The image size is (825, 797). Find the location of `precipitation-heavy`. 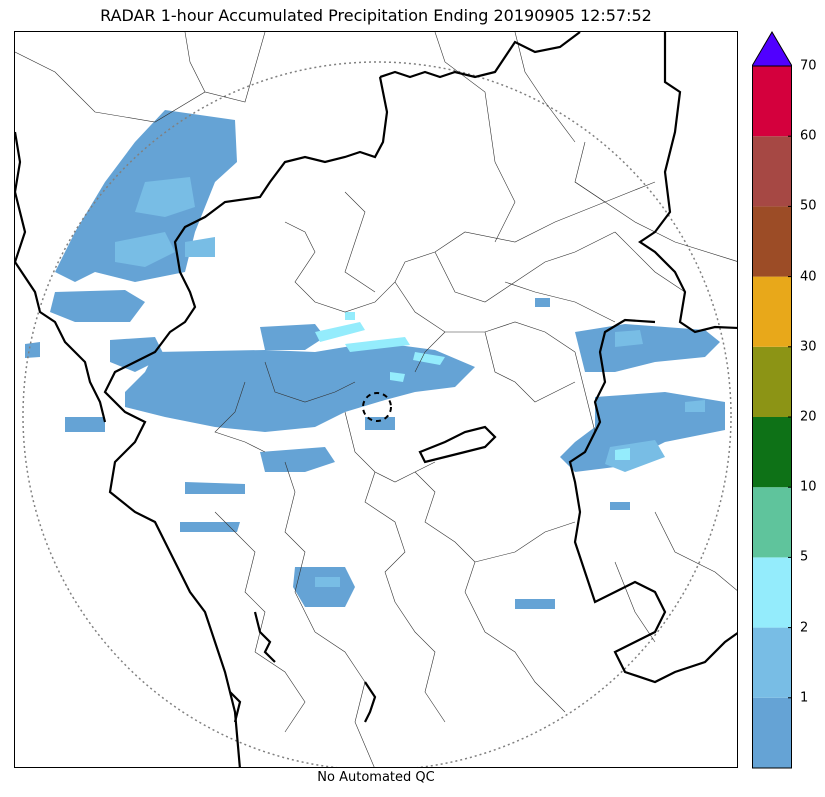

precipitation-heavy is located at coordinates (472, 386).